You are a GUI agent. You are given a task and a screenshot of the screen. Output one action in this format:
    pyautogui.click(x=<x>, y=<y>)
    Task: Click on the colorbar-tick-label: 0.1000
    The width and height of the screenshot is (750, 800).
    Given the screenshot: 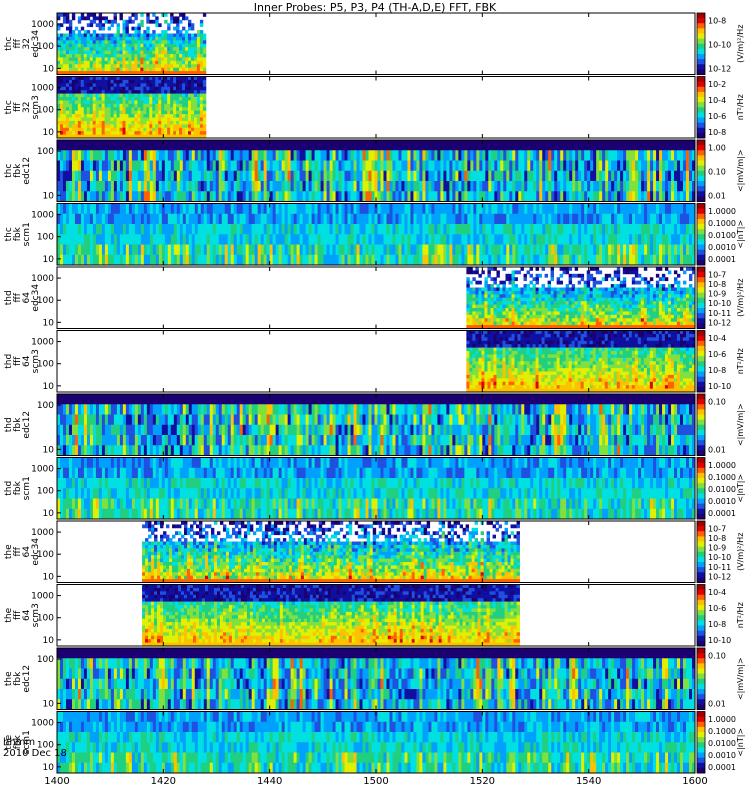 What is the action you would take?
    pyautogui.click(x=722, y=223)
    